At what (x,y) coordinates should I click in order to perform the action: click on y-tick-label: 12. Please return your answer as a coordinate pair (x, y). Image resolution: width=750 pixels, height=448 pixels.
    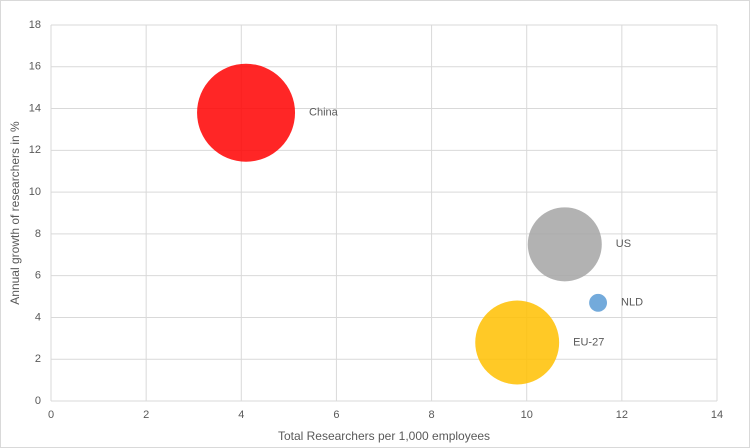
    Looking at the image, I should click on (35, 150).